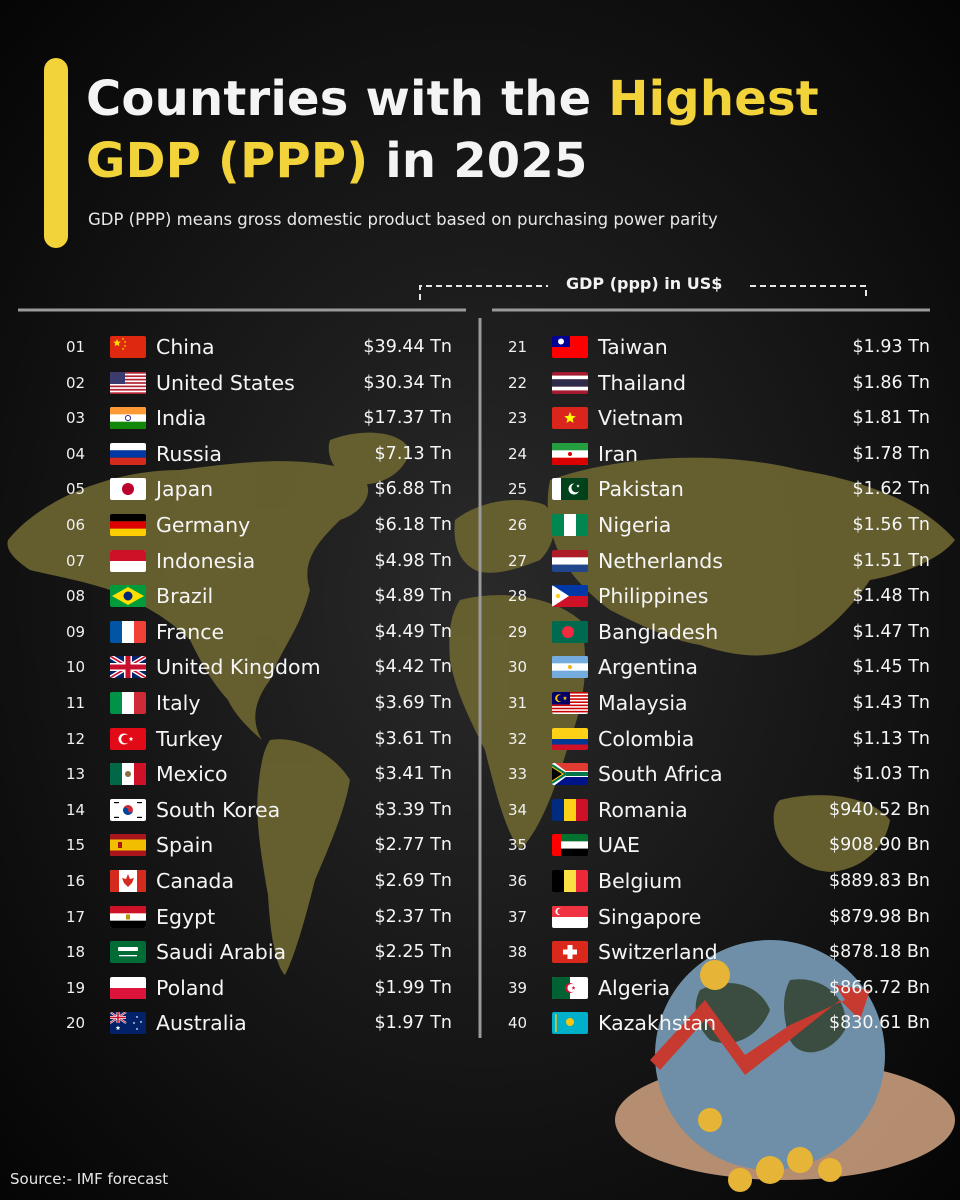 The image size is (960, 1200). Describe the element at coordinates (518, 560) in the screenshot. I see `rank-number: 27` at that location.